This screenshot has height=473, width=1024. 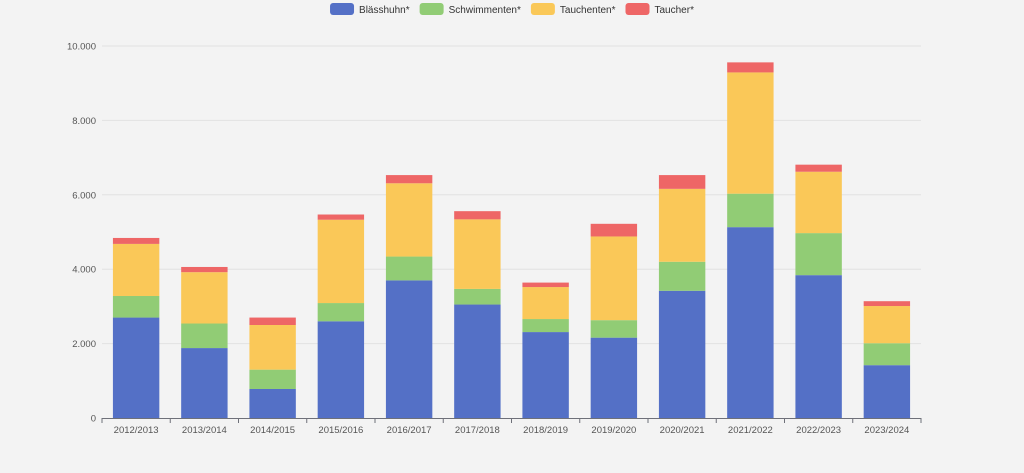 I want to click on legend-item: Schwimmenten*, so click(x=470, y=9).